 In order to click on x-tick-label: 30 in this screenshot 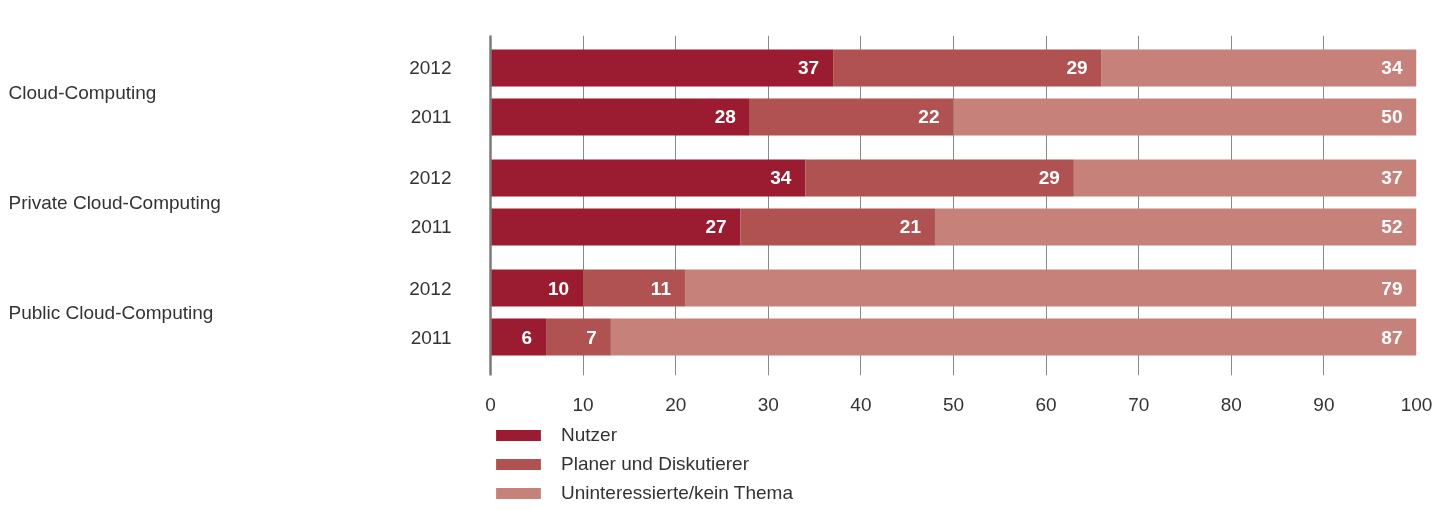, I will do `click(768, 404)`.